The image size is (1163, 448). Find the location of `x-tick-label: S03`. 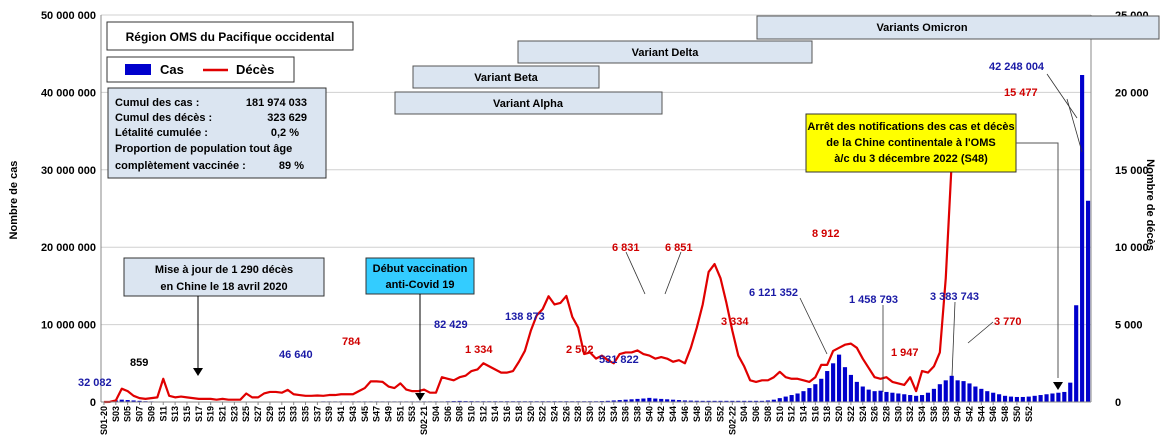

x-tick-label: S03 is located at coordinates (116, 414).